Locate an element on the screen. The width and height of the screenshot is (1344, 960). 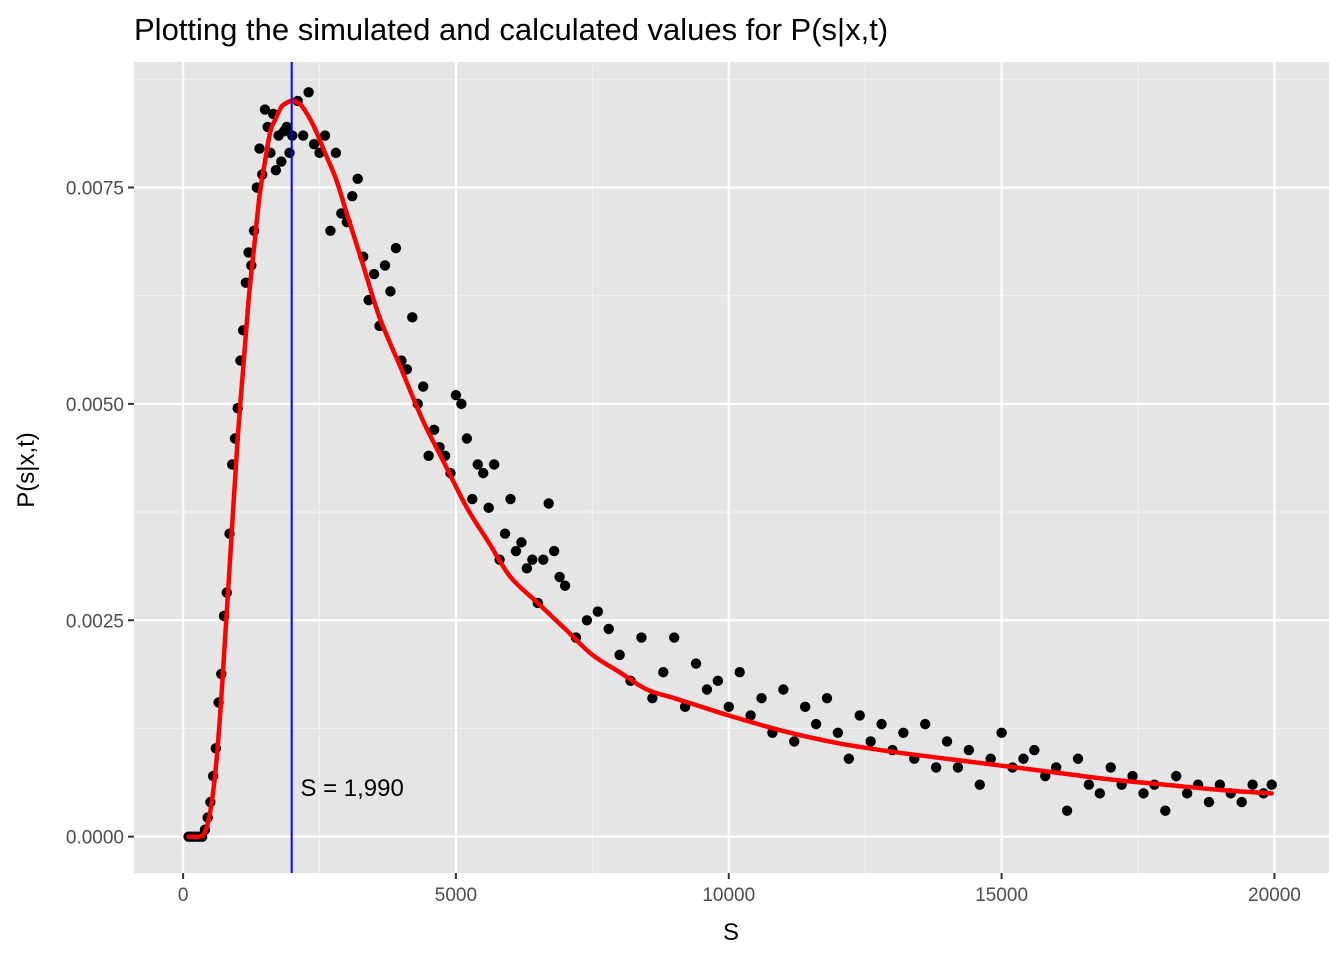
y-axis-ticks: 0.0000 0.0025 0.0050 0.0075 is located at coordinates (100, 514).